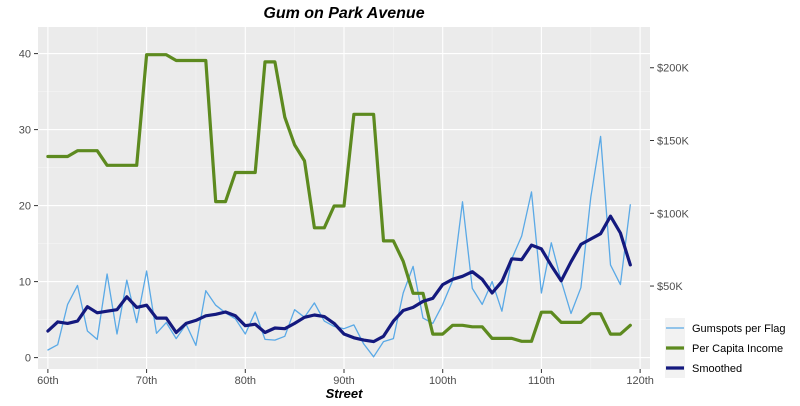  What do you see at coordinates (25, 131) in the screenshot?
I see `left-axis-tick-label: 30` at bounding box center [25, 131].